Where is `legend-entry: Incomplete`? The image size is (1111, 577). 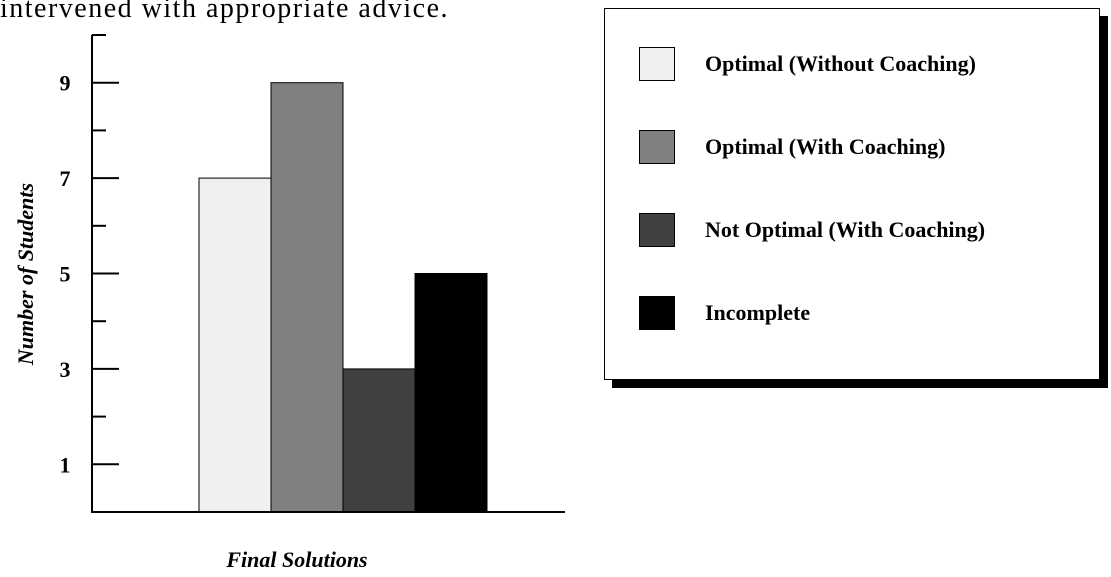
legend-entry: Incomplete is located at coordinates (724, 313).